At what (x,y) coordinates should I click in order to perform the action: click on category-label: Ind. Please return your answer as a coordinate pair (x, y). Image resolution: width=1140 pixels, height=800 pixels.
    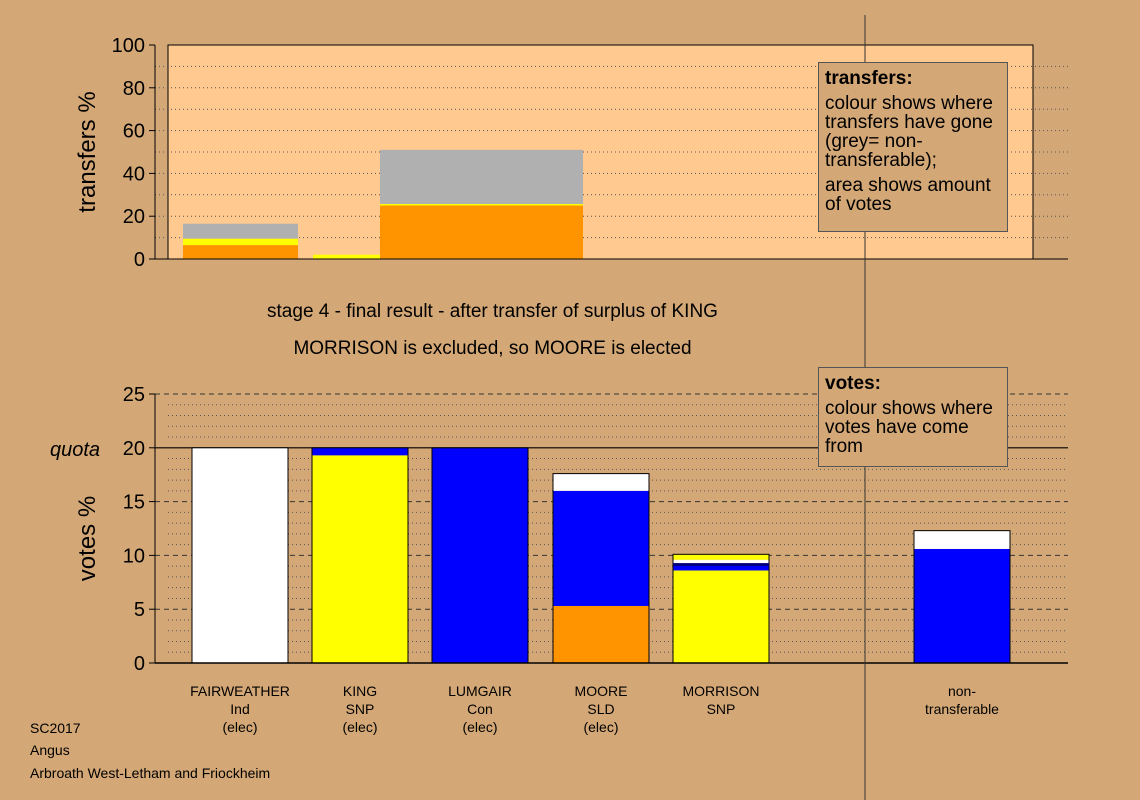
    Looking at the image, I should click on (239, 709).